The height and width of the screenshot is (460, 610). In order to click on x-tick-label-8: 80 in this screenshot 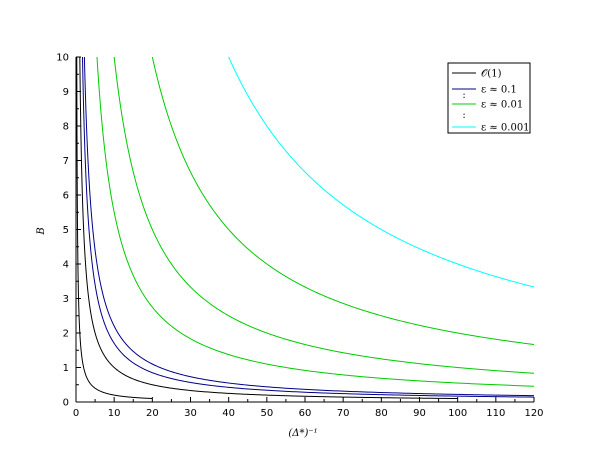, I will do `click(381, 413)`.